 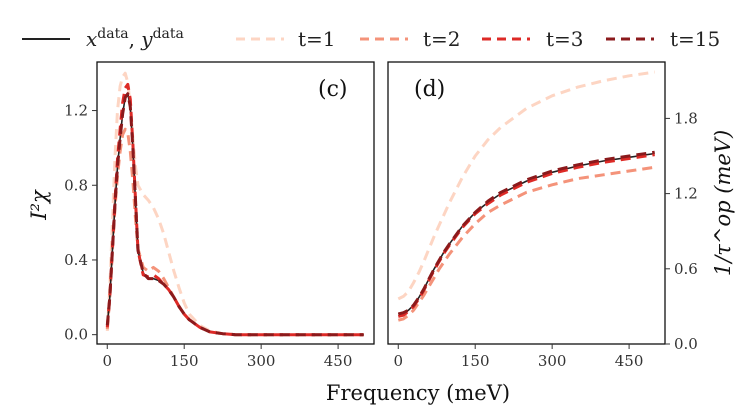 What do you see at coordinates (686, 118) in the screenshot?
I see `panel-d-ytick-label: 1.8` at bounding box center [686, 118].